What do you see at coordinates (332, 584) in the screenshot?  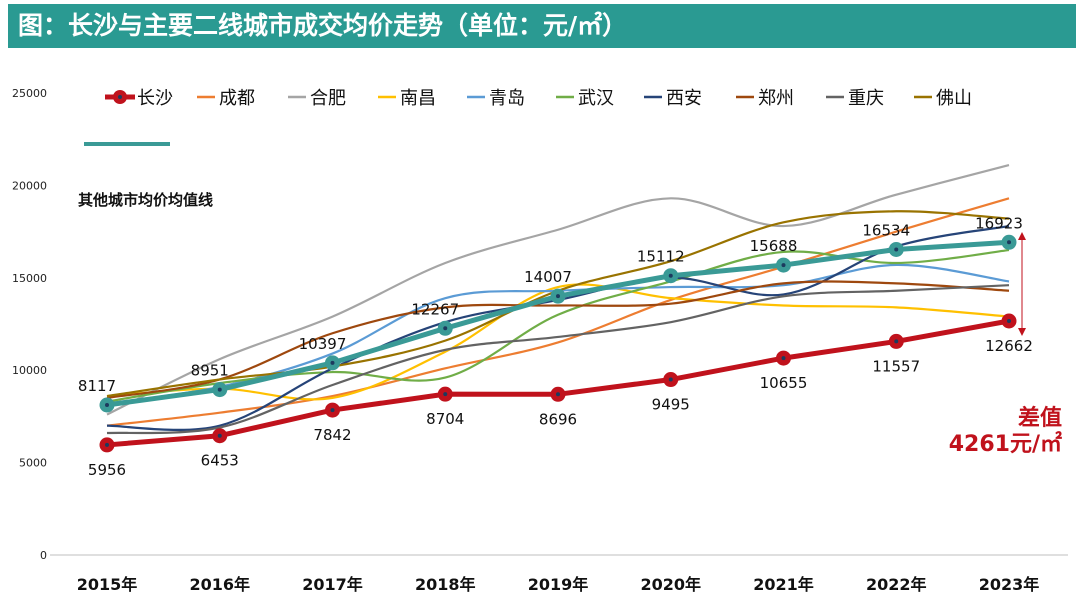 I see `x-tick-label: 2017年` at bounding box center [332, 584].